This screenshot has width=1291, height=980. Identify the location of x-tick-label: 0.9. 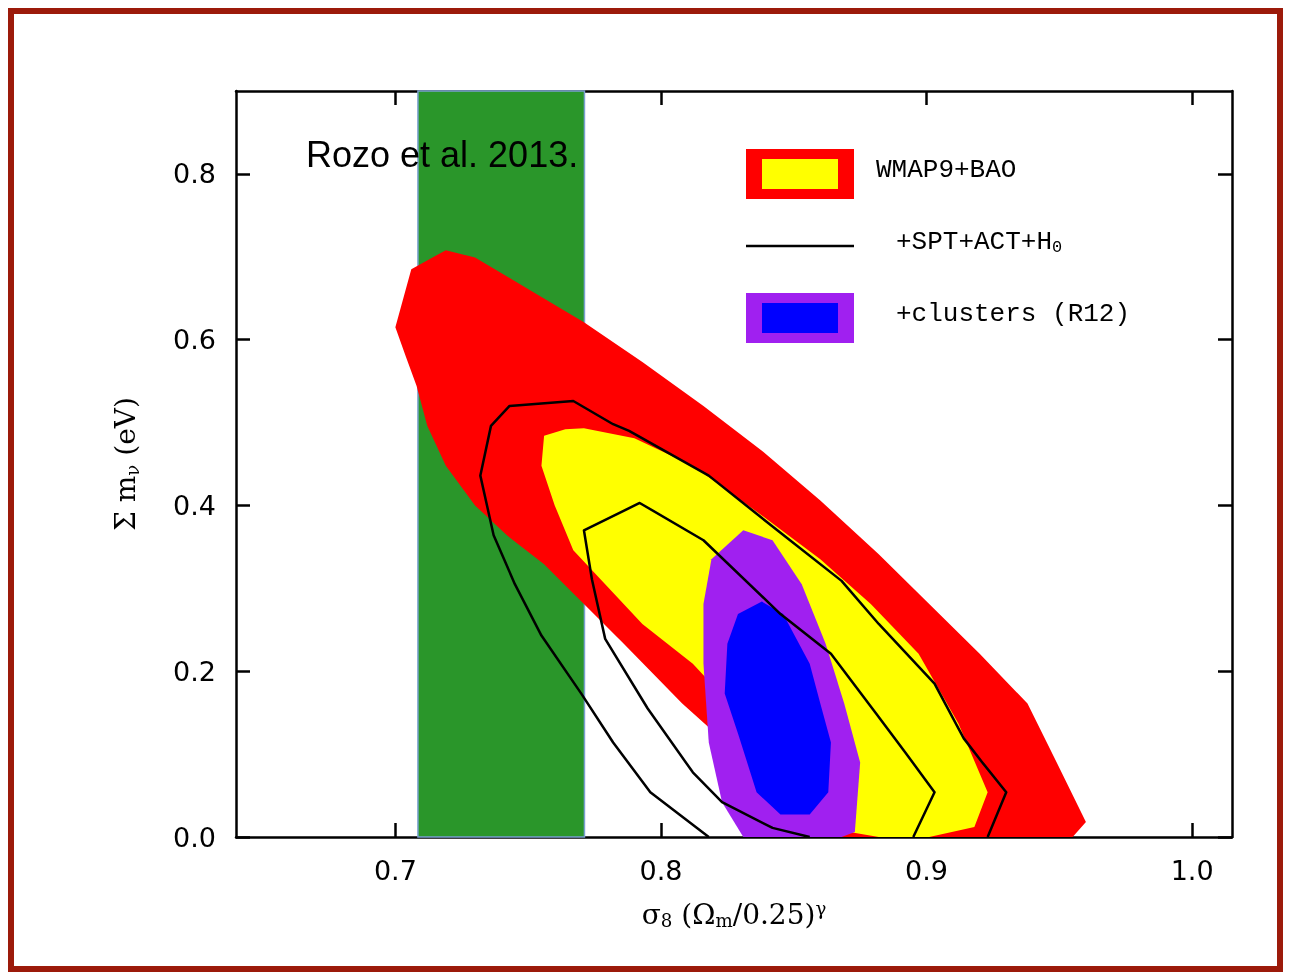
(927, 870).